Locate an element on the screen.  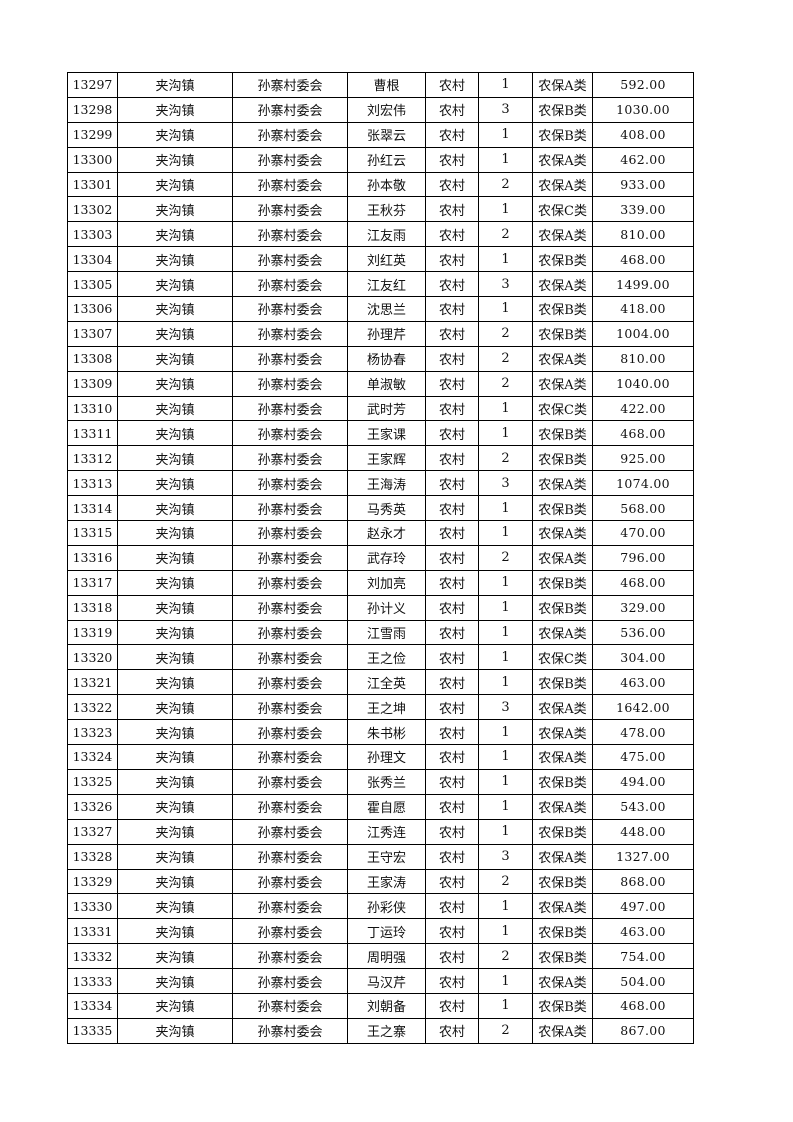
cell-amount: 868.00 is located at coordinates (643, 881).